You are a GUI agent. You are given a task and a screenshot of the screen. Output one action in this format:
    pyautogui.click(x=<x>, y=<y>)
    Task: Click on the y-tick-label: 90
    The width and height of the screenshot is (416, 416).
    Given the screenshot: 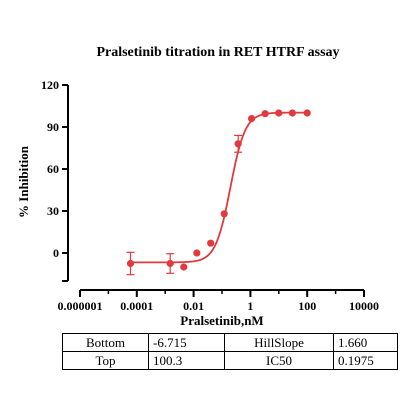 What is the action you would take?
    pyautogui.click(x=53, y=127)
    